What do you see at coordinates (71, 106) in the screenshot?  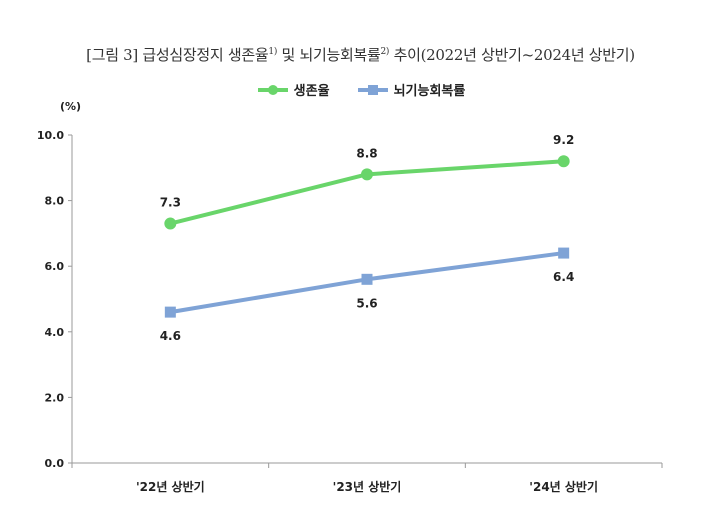 I see `y-axis-unit: (%)` at bounding box center [71, 106].